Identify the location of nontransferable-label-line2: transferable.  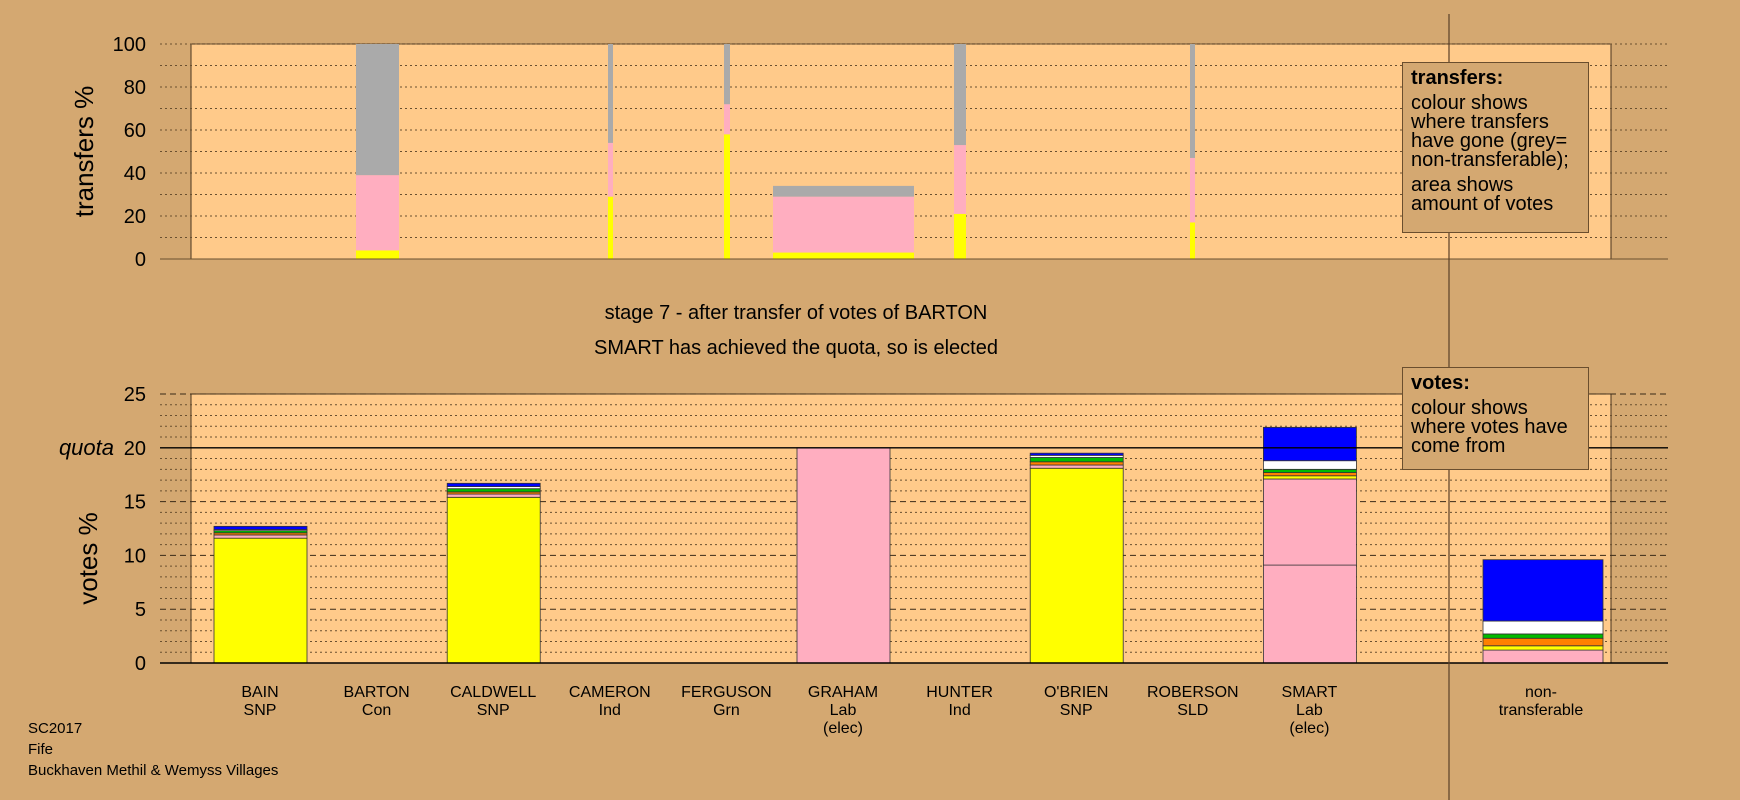
(1541, 710).